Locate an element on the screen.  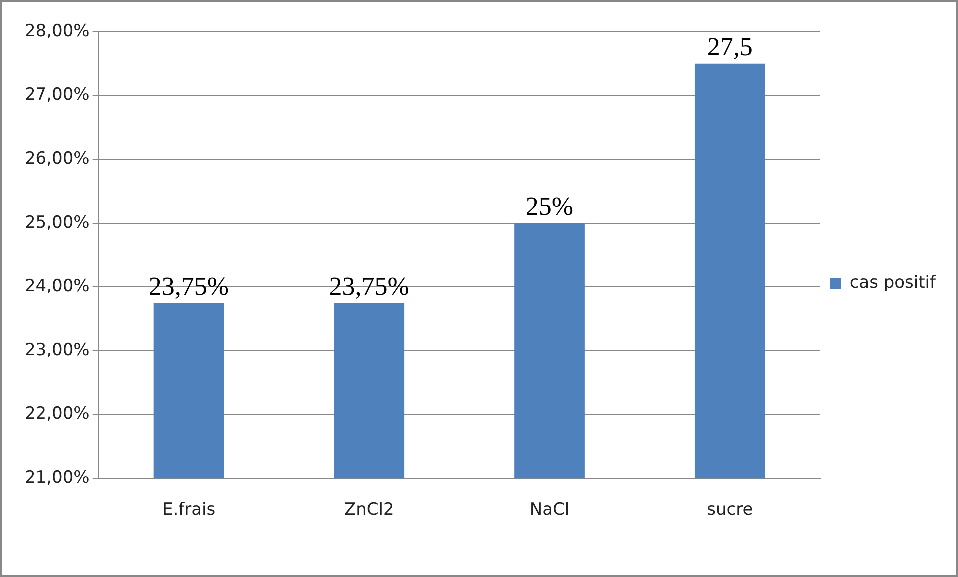
legend-label: cas positif is located at coordinates (894, 282).